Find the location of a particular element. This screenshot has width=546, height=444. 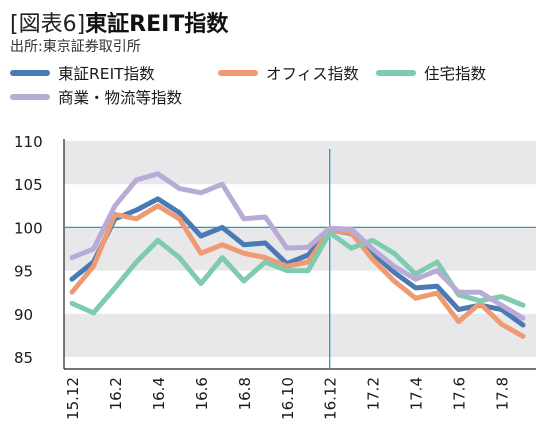

x-tick-label: 17.8 is located at coordinates (503, 393).